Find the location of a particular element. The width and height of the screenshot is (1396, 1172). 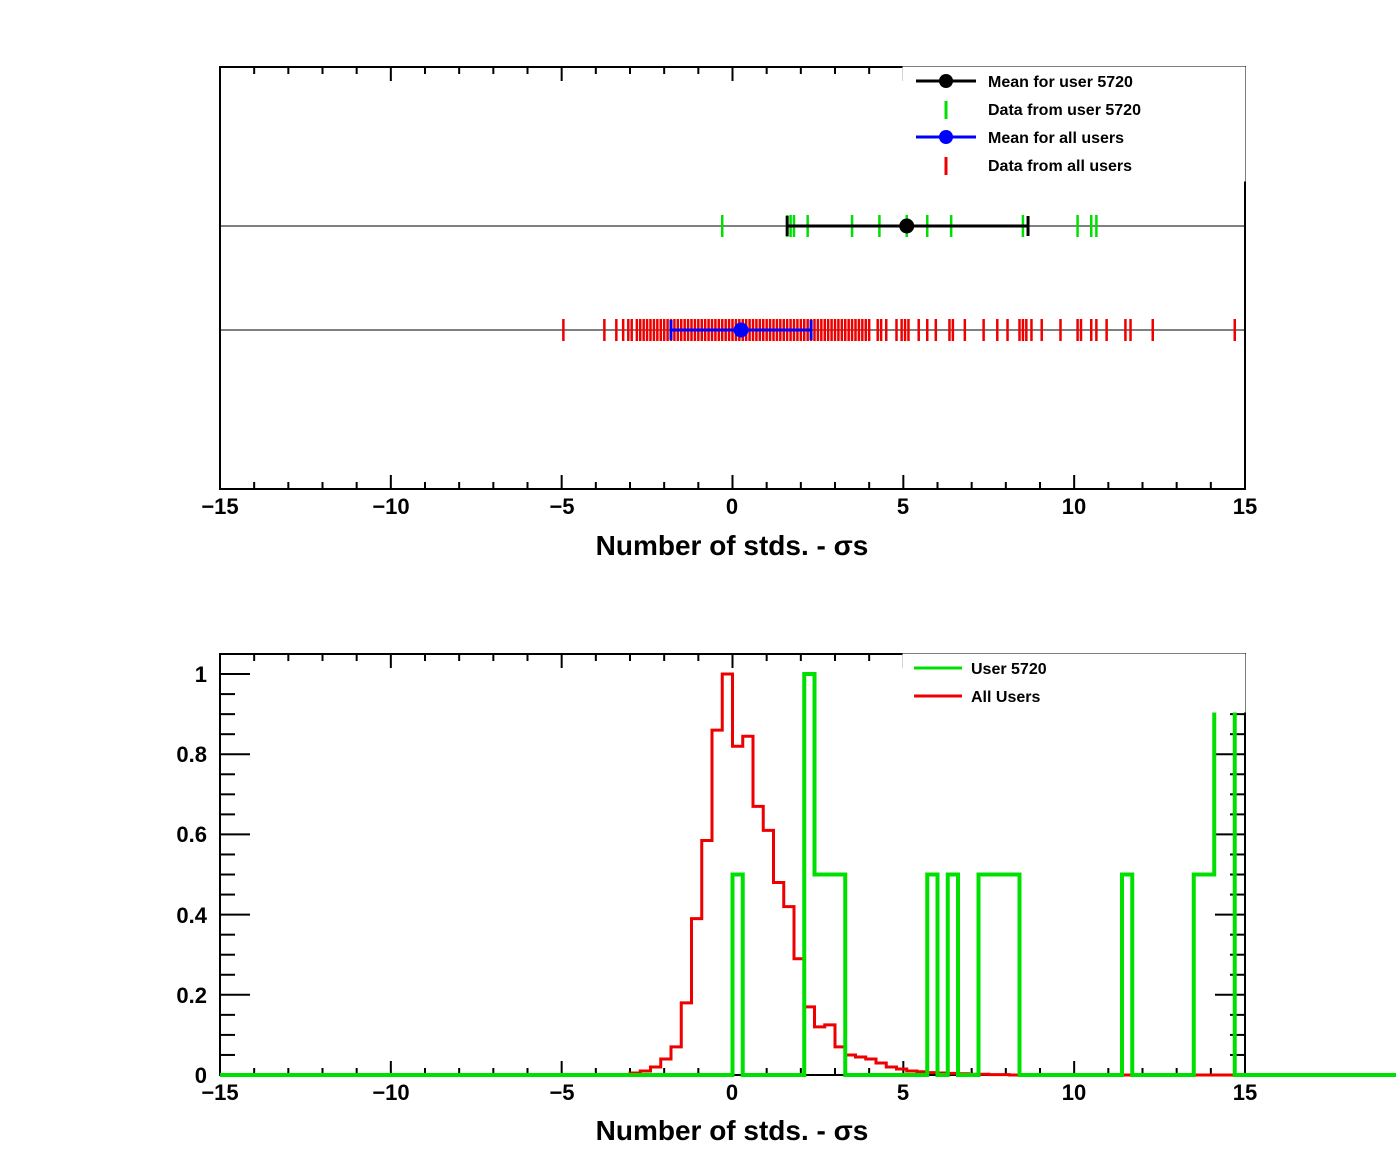

bottom-y-tick-label: 1 is located at coordinates (201, 674).